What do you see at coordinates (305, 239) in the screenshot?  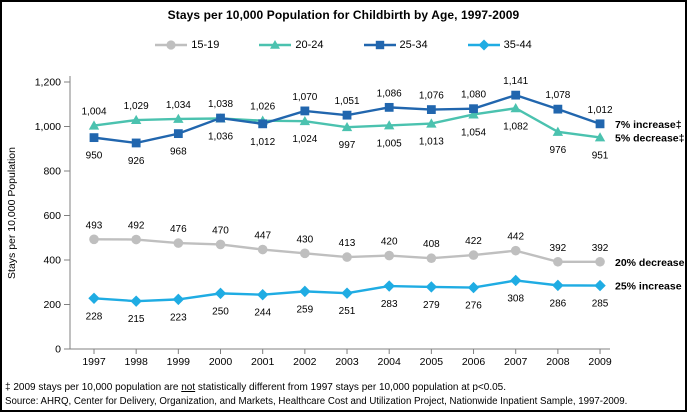 I see `data-label-15-19-2002: 430` at bounding box center [305, 239].